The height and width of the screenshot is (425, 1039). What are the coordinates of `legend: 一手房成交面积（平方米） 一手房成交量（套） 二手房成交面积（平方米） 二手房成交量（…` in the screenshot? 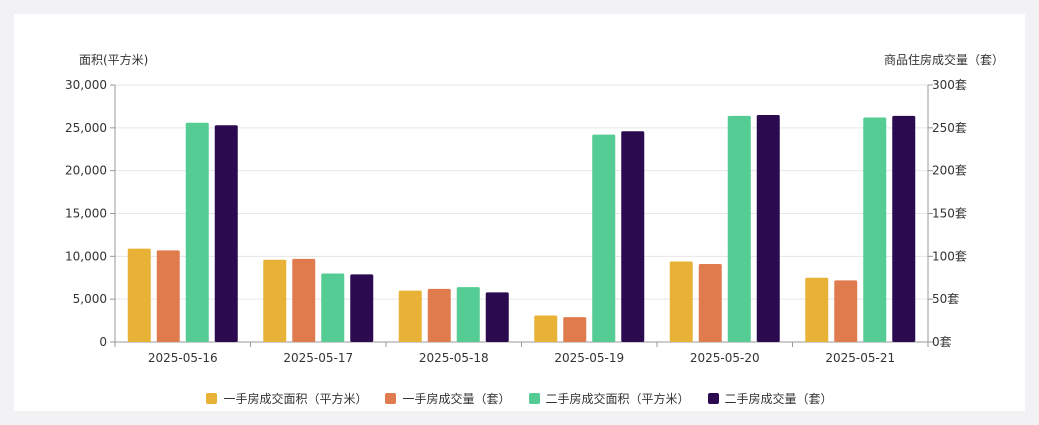 It's located at (519, 398).